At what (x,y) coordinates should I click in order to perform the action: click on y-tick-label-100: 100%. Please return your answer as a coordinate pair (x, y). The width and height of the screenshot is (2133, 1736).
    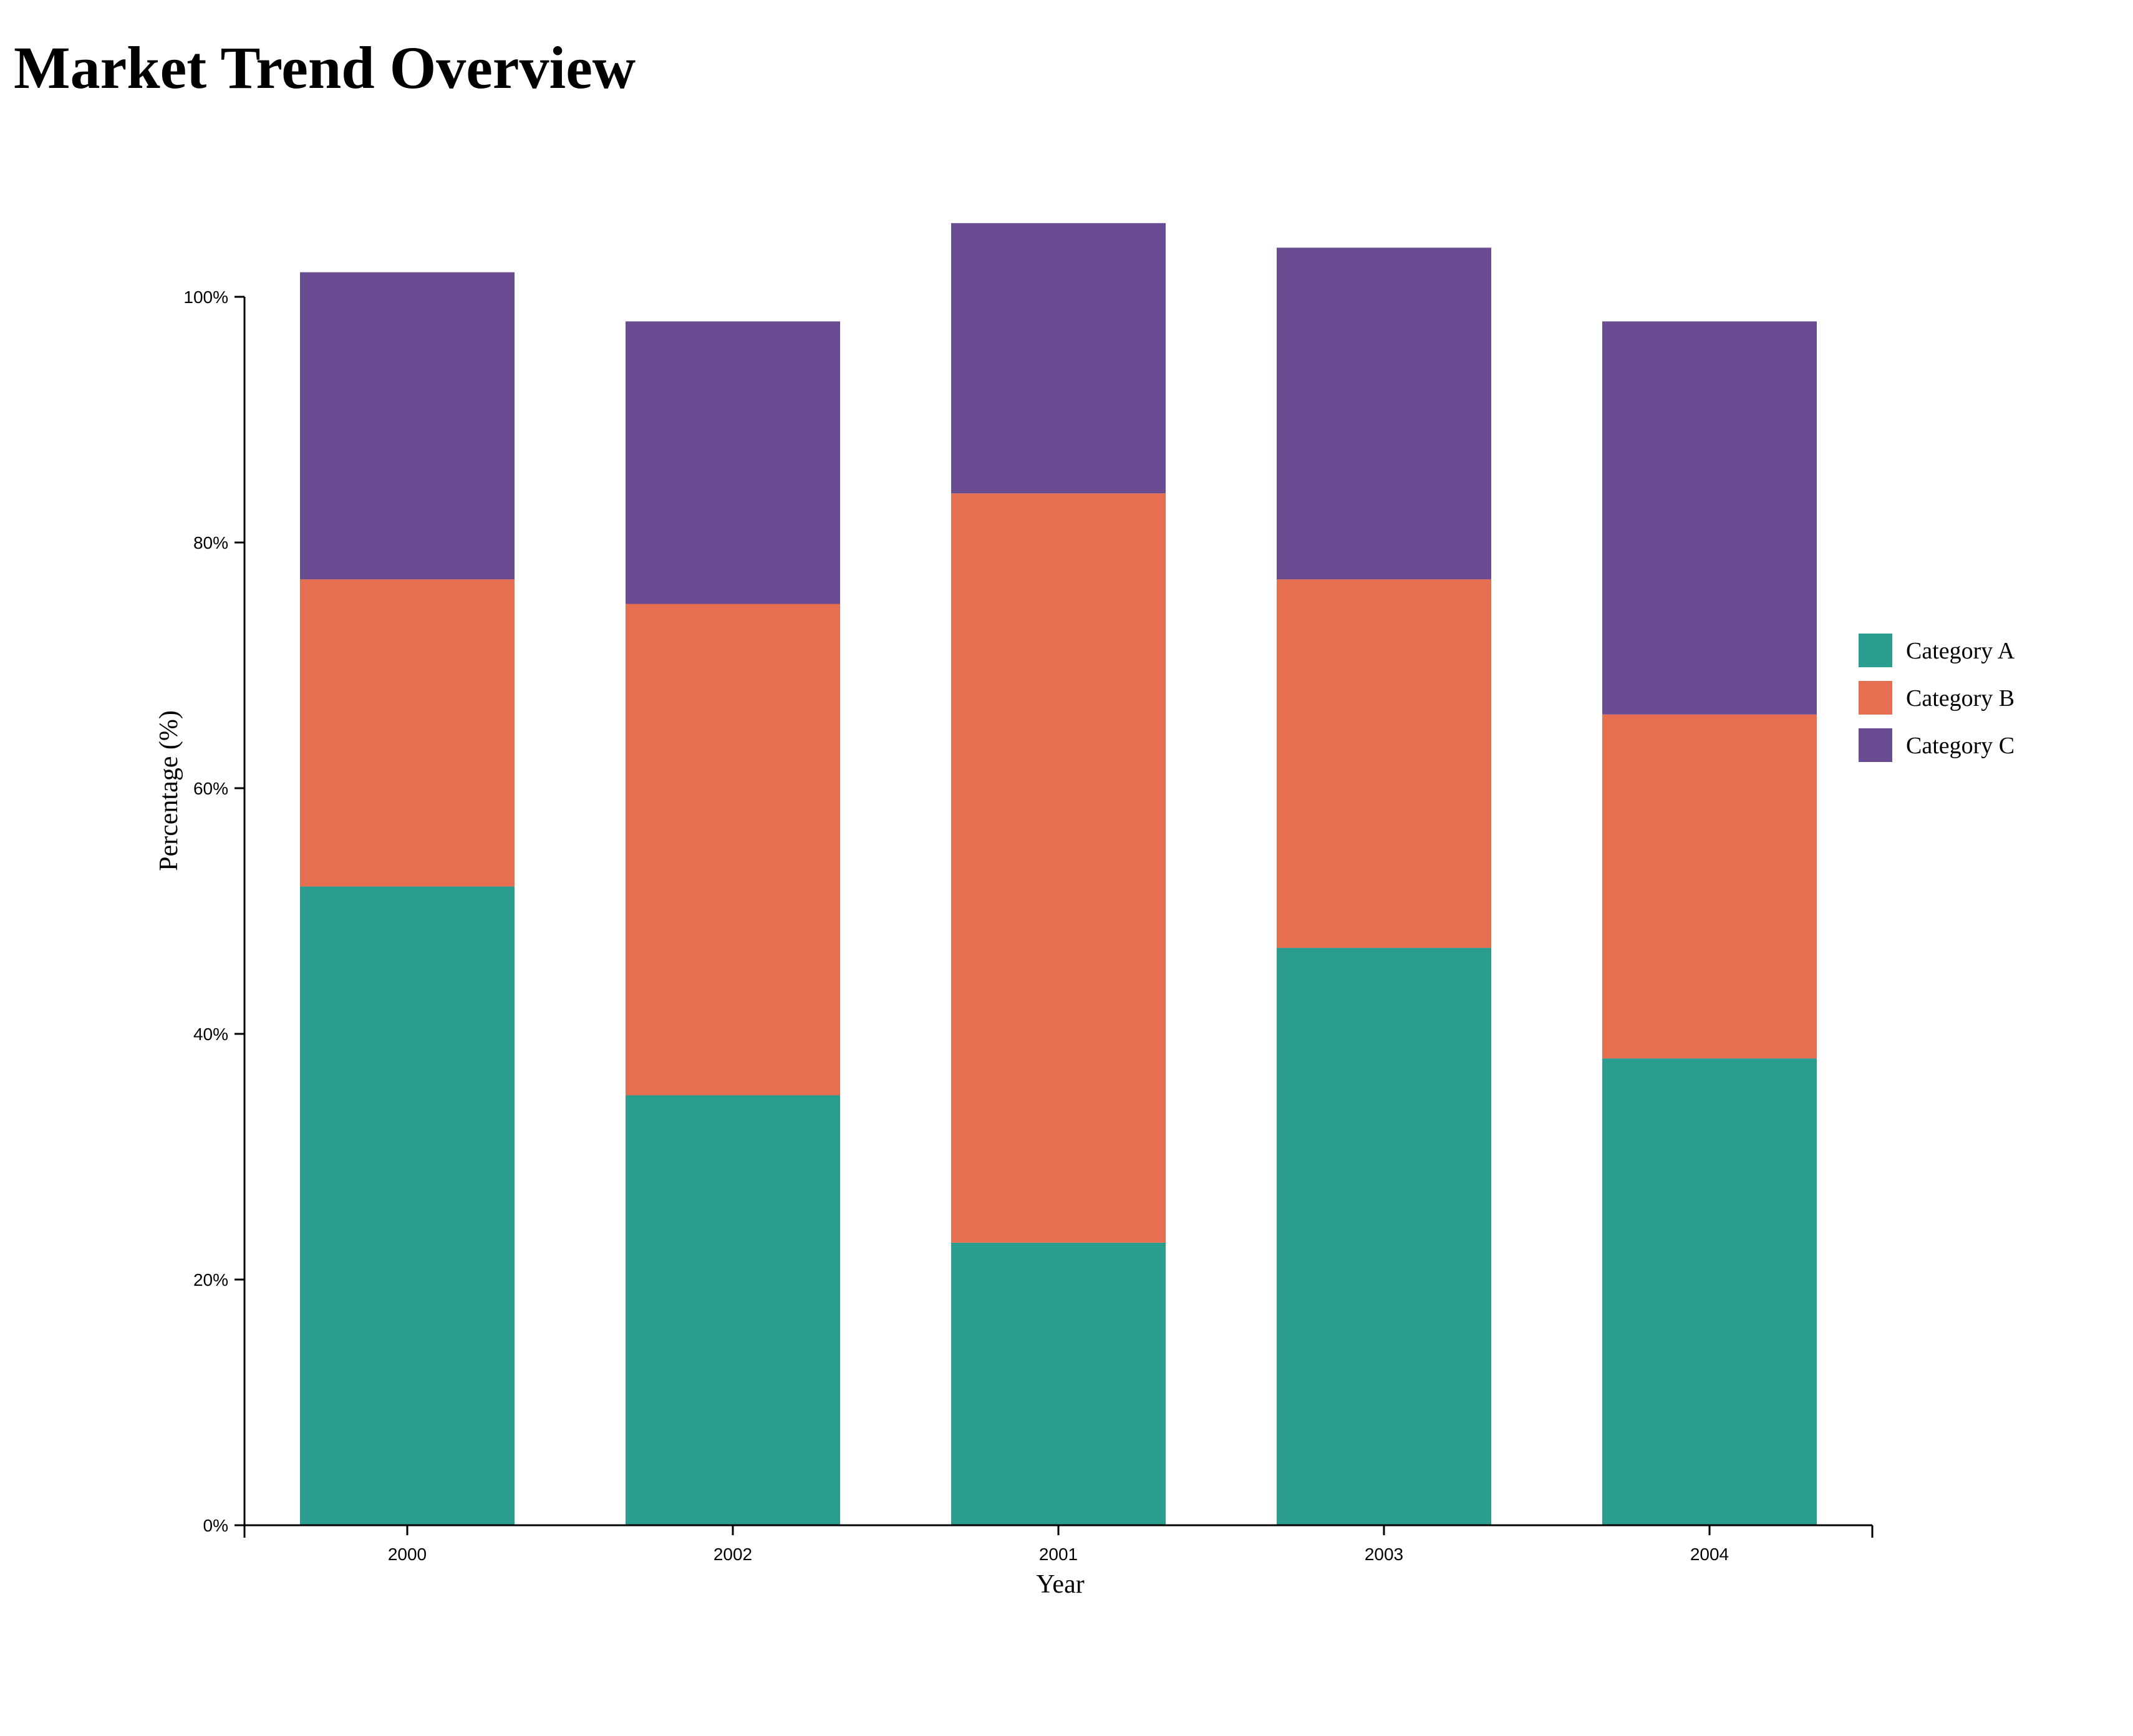
    Looking at the image, I should click on (206, 297).